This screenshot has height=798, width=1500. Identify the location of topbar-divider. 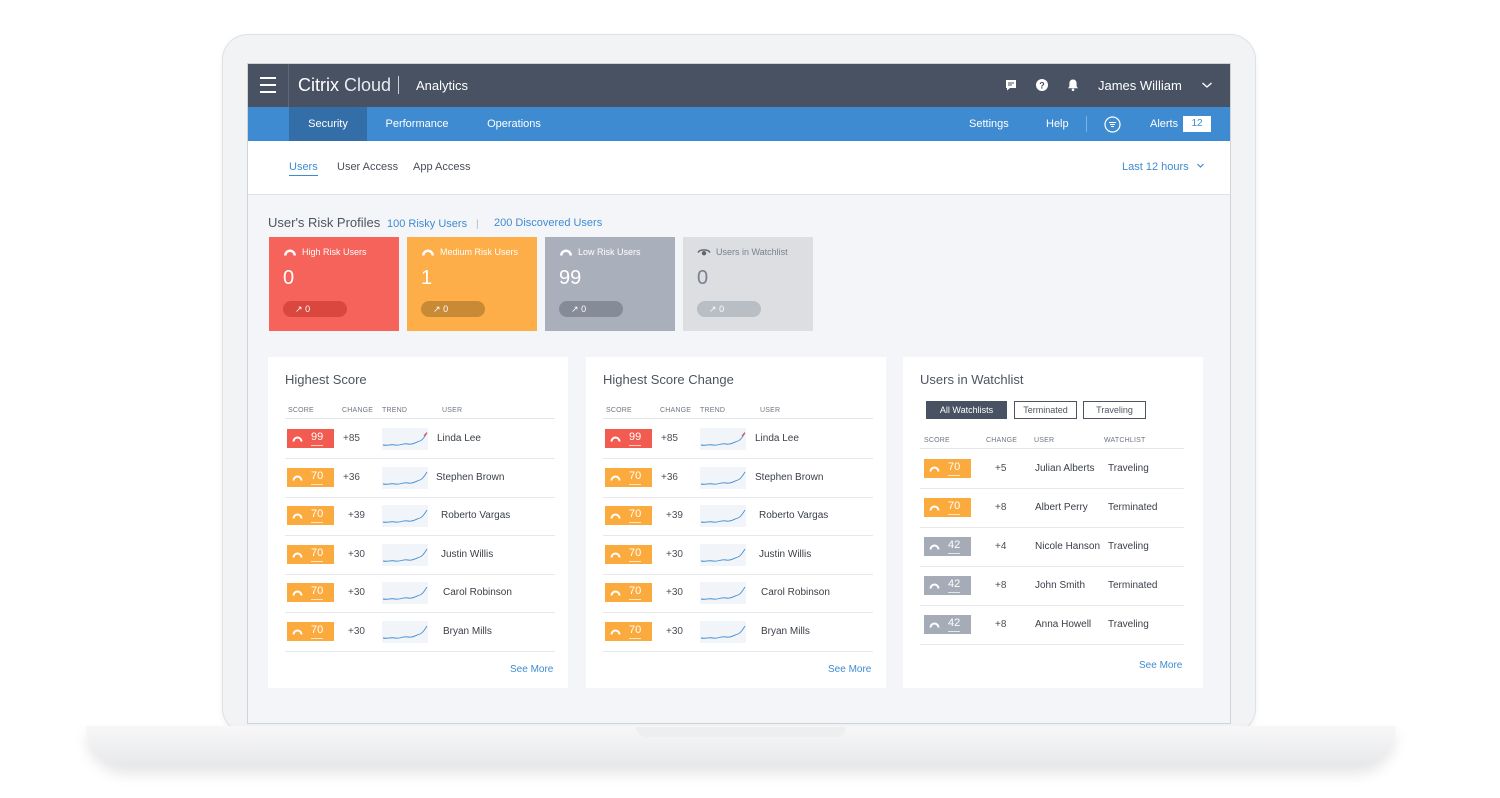
(288, 85).